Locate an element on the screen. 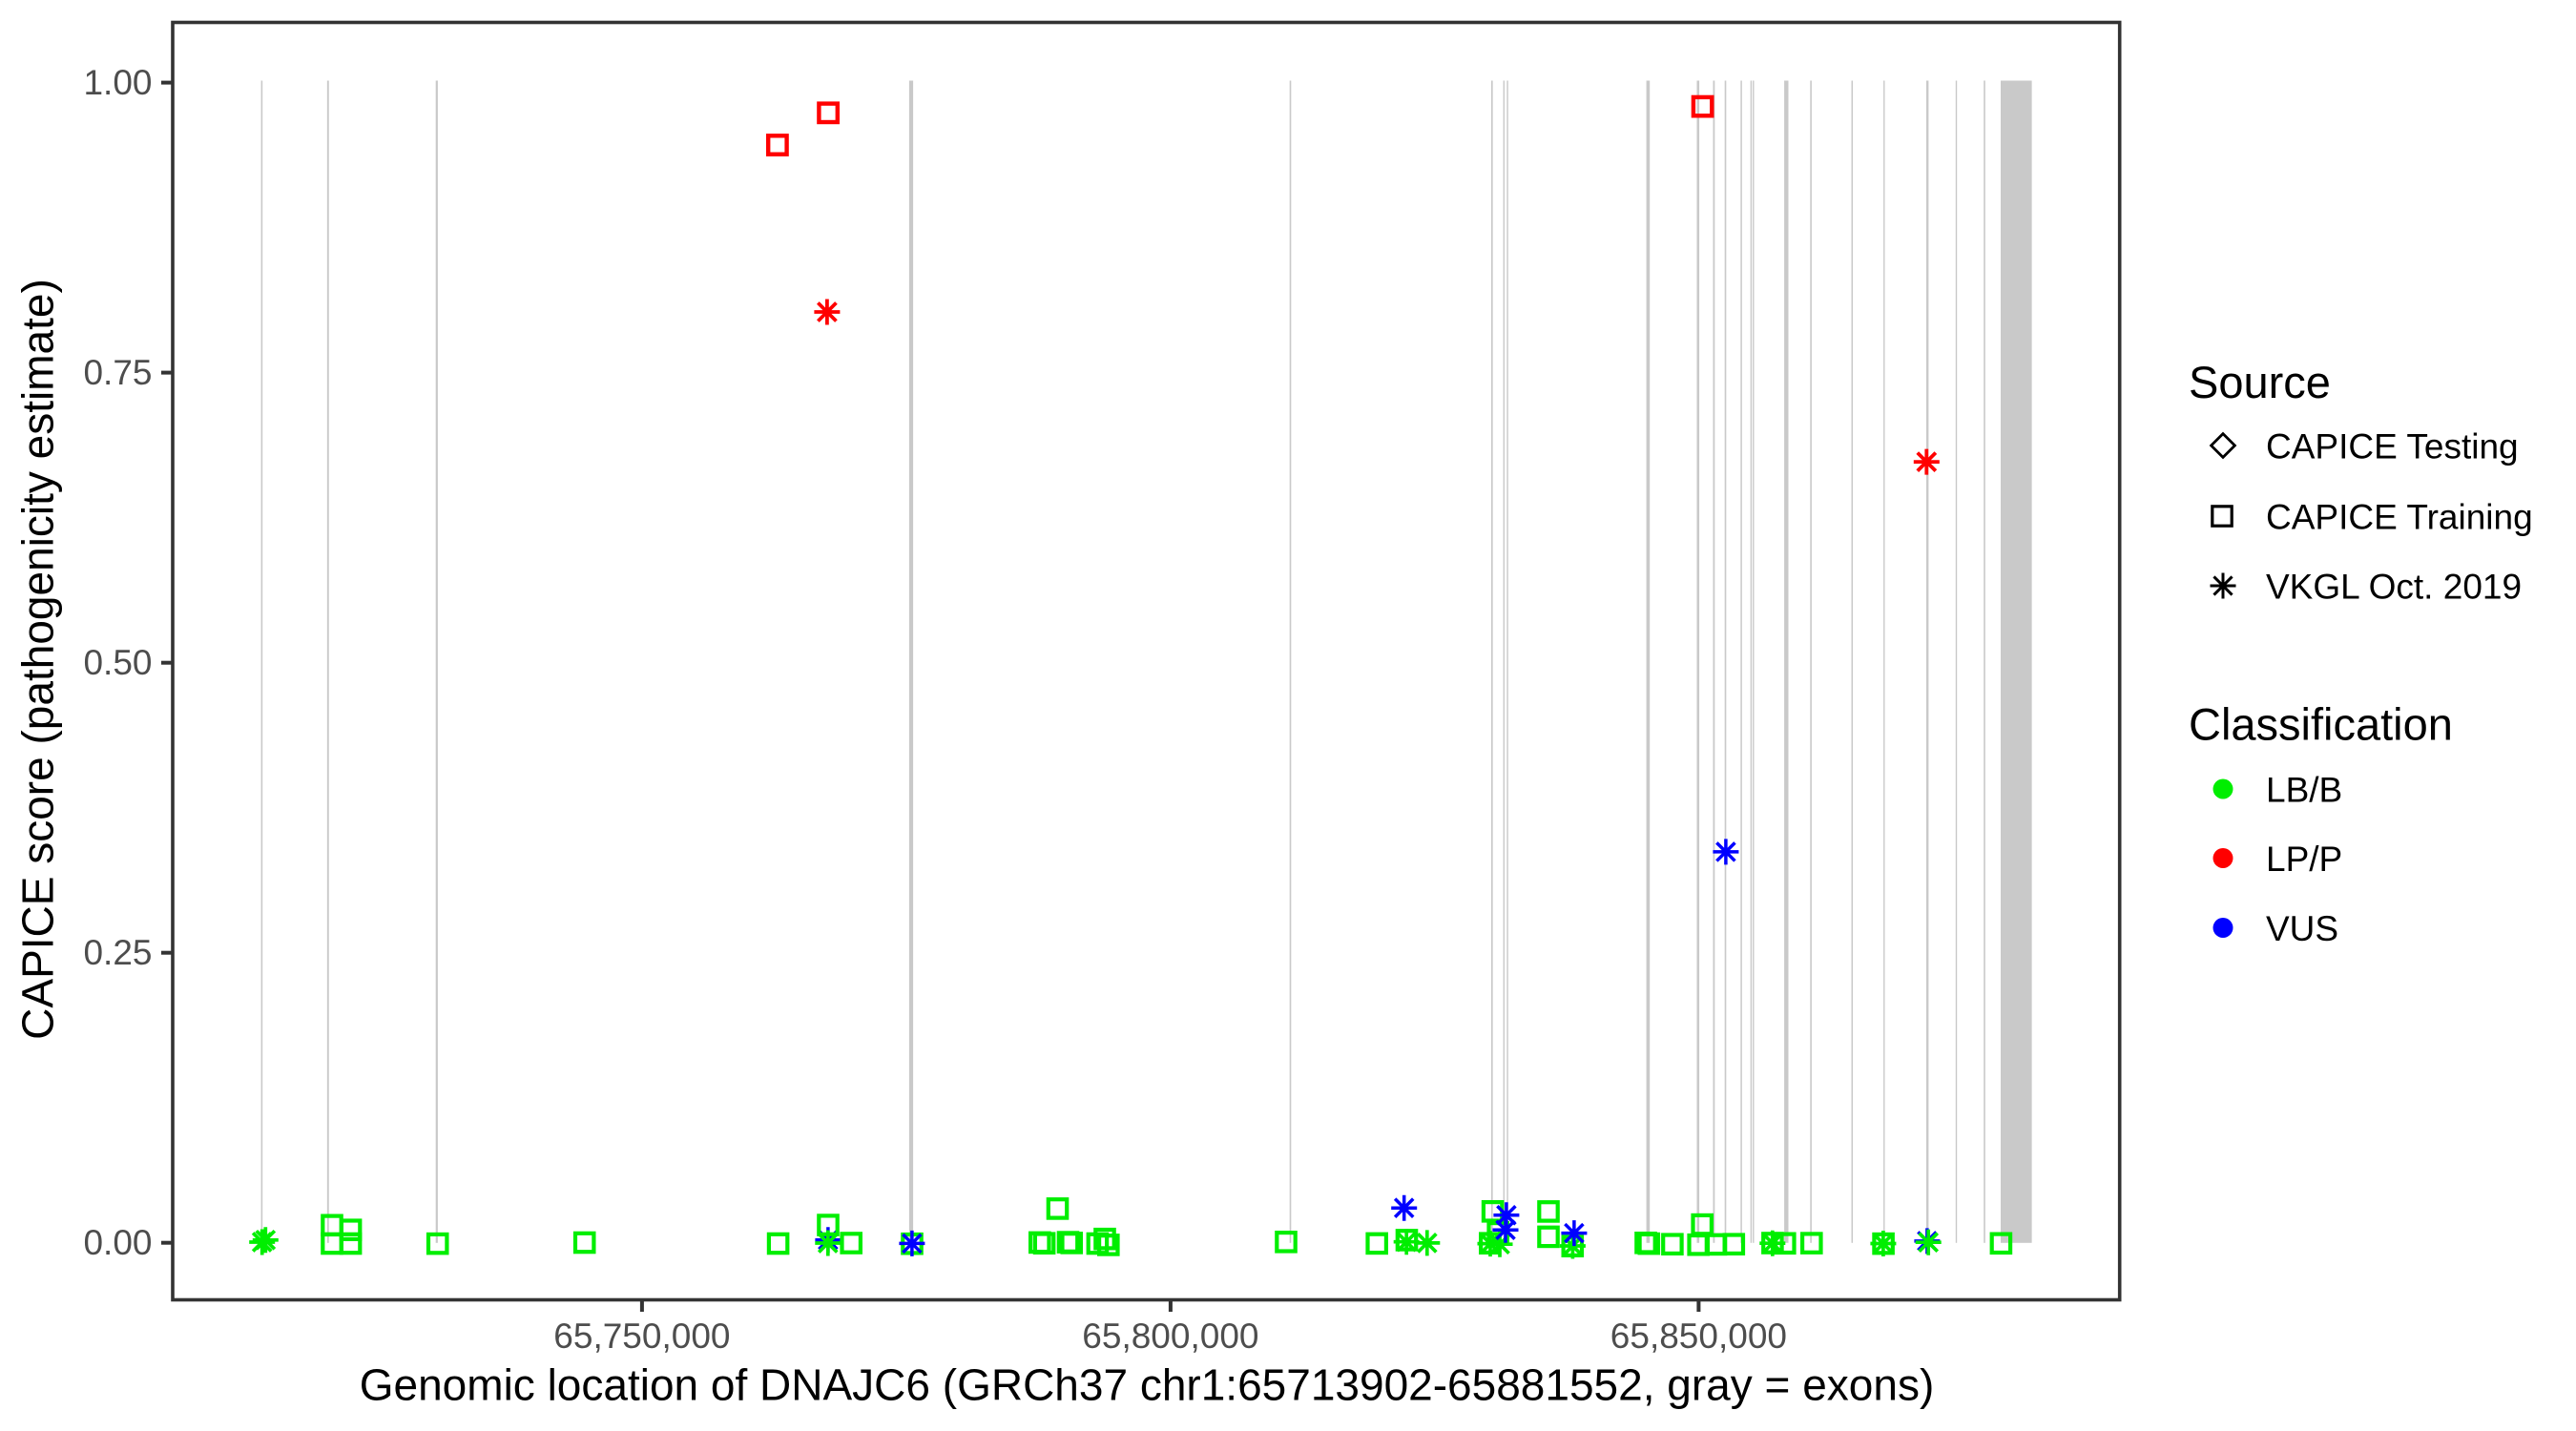  svg-text: CAPICE Training is located at coordinates (2399, 517).